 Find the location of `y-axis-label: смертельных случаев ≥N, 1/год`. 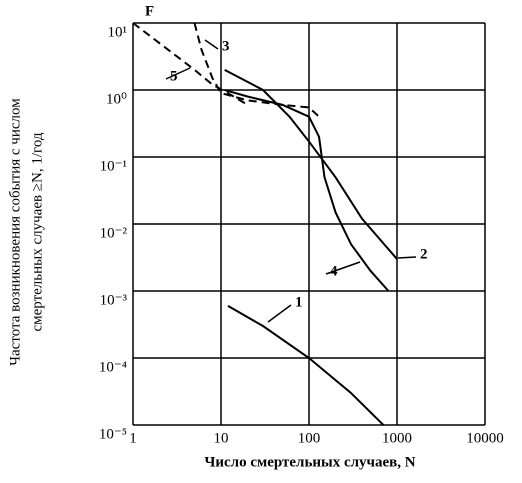

y-axis-label: смертельных случаев ≥N, 1/год is located at coordinates (37, 231).